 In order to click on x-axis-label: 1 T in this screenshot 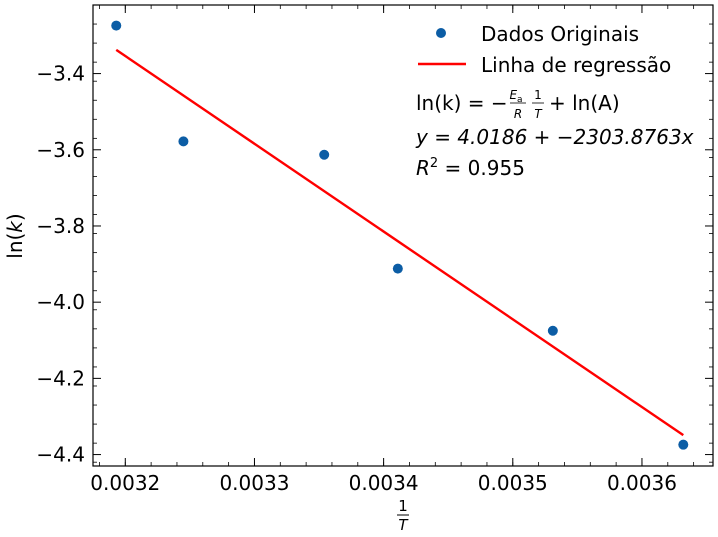, I will do `click(403, 515)`.